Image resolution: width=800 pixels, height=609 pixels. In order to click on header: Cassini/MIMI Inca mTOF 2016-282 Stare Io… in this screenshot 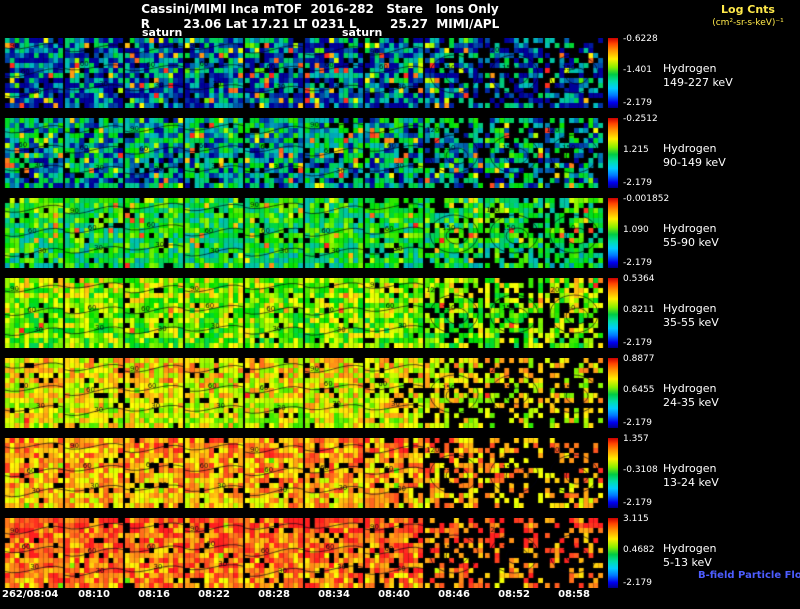, I will do `click(320, 16)`.